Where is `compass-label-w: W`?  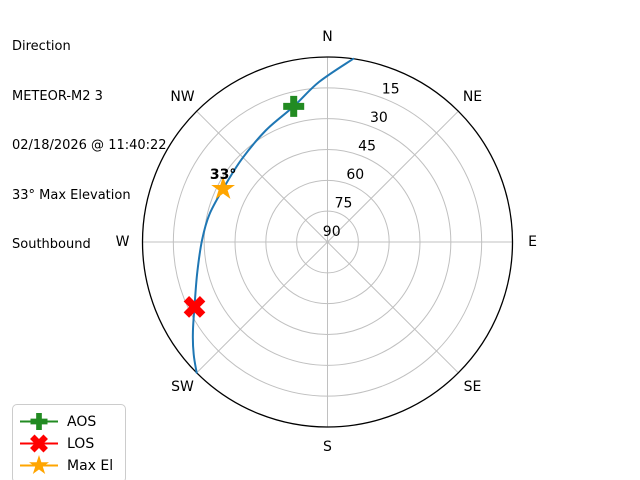 compass-label-w: W is located at coordinates (123, 242).